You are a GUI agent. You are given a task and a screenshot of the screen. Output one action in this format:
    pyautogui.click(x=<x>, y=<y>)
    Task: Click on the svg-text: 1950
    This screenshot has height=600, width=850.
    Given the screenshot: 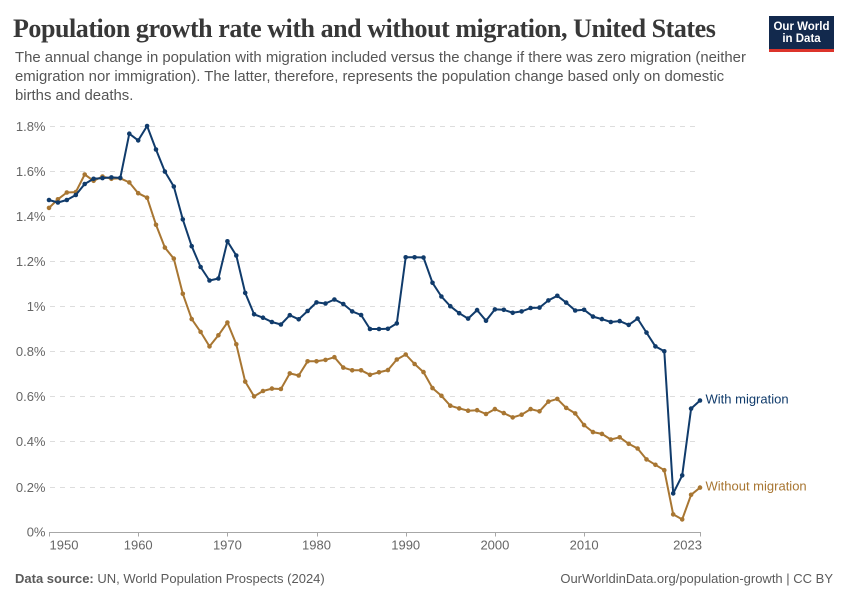 What is the action you would take?
    pyautogui.click(x=64, y=545)
    